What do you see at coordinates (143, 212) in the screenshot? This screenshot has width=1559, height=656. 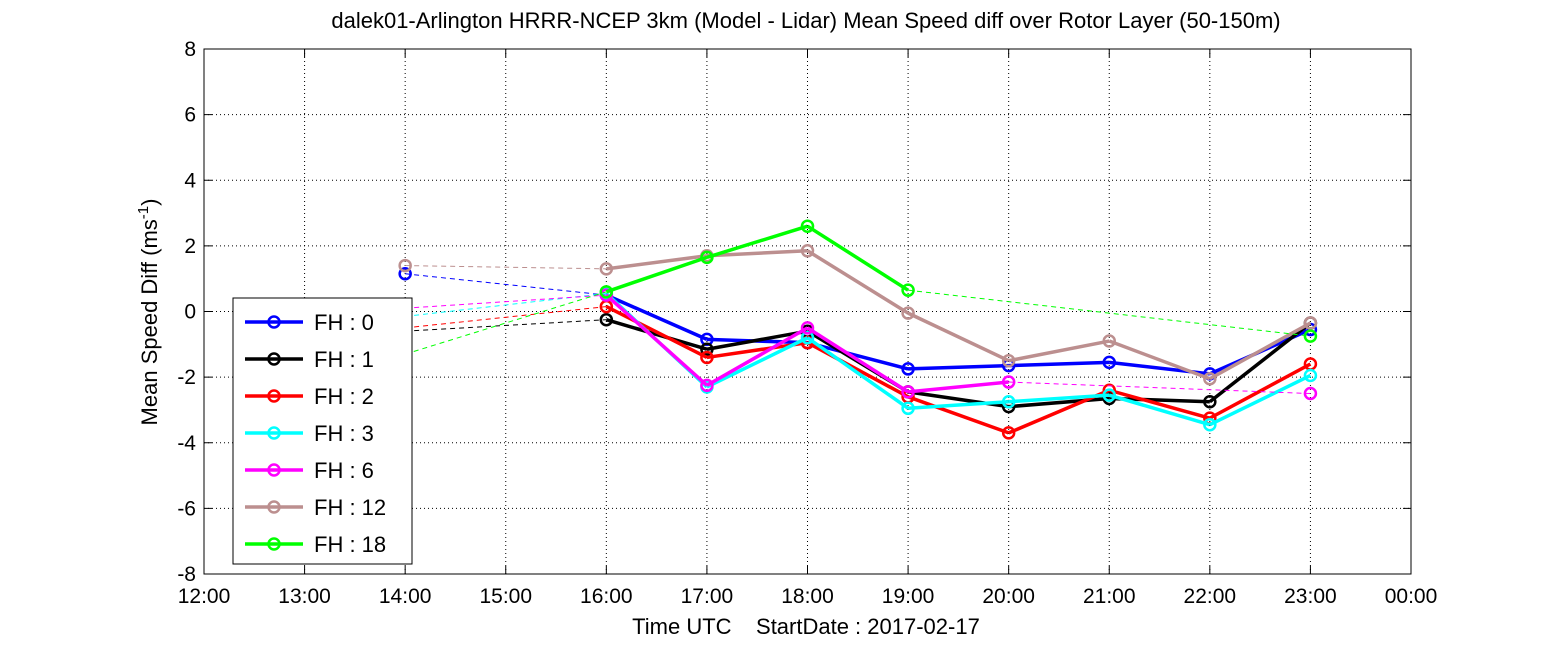 I see `y-axis-label-superscript: -1` at bounding box center [143, 212].